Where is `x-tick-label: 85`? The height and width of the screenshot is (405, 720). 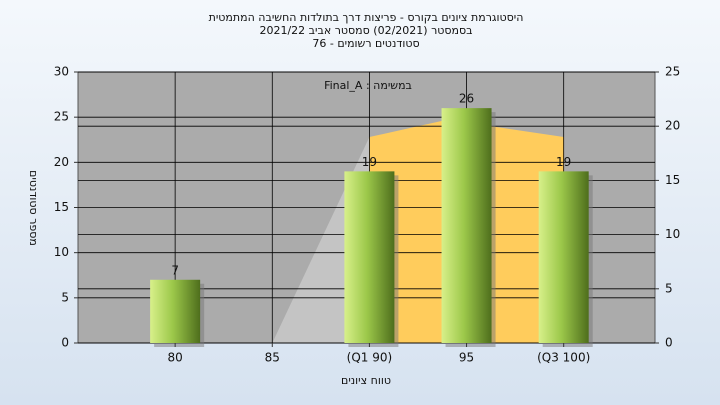 x-tick-label: 85 is located at coordinates (272, 358).